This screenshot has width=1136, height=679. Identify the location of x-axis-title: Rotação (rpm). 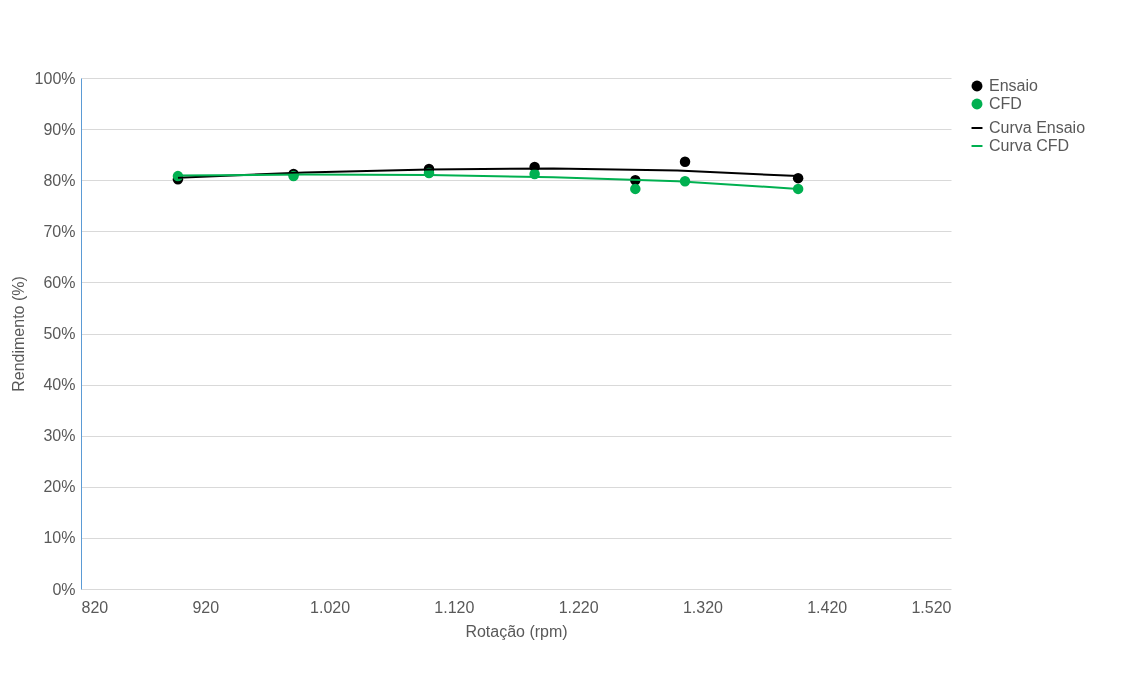
(516, 631).